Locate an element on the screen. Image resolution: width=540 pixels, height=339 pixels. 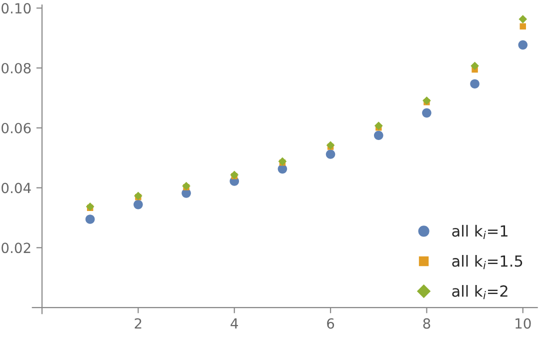
legend-label: all k$_{i}$=1.5 is located at coordinates (487, 262).